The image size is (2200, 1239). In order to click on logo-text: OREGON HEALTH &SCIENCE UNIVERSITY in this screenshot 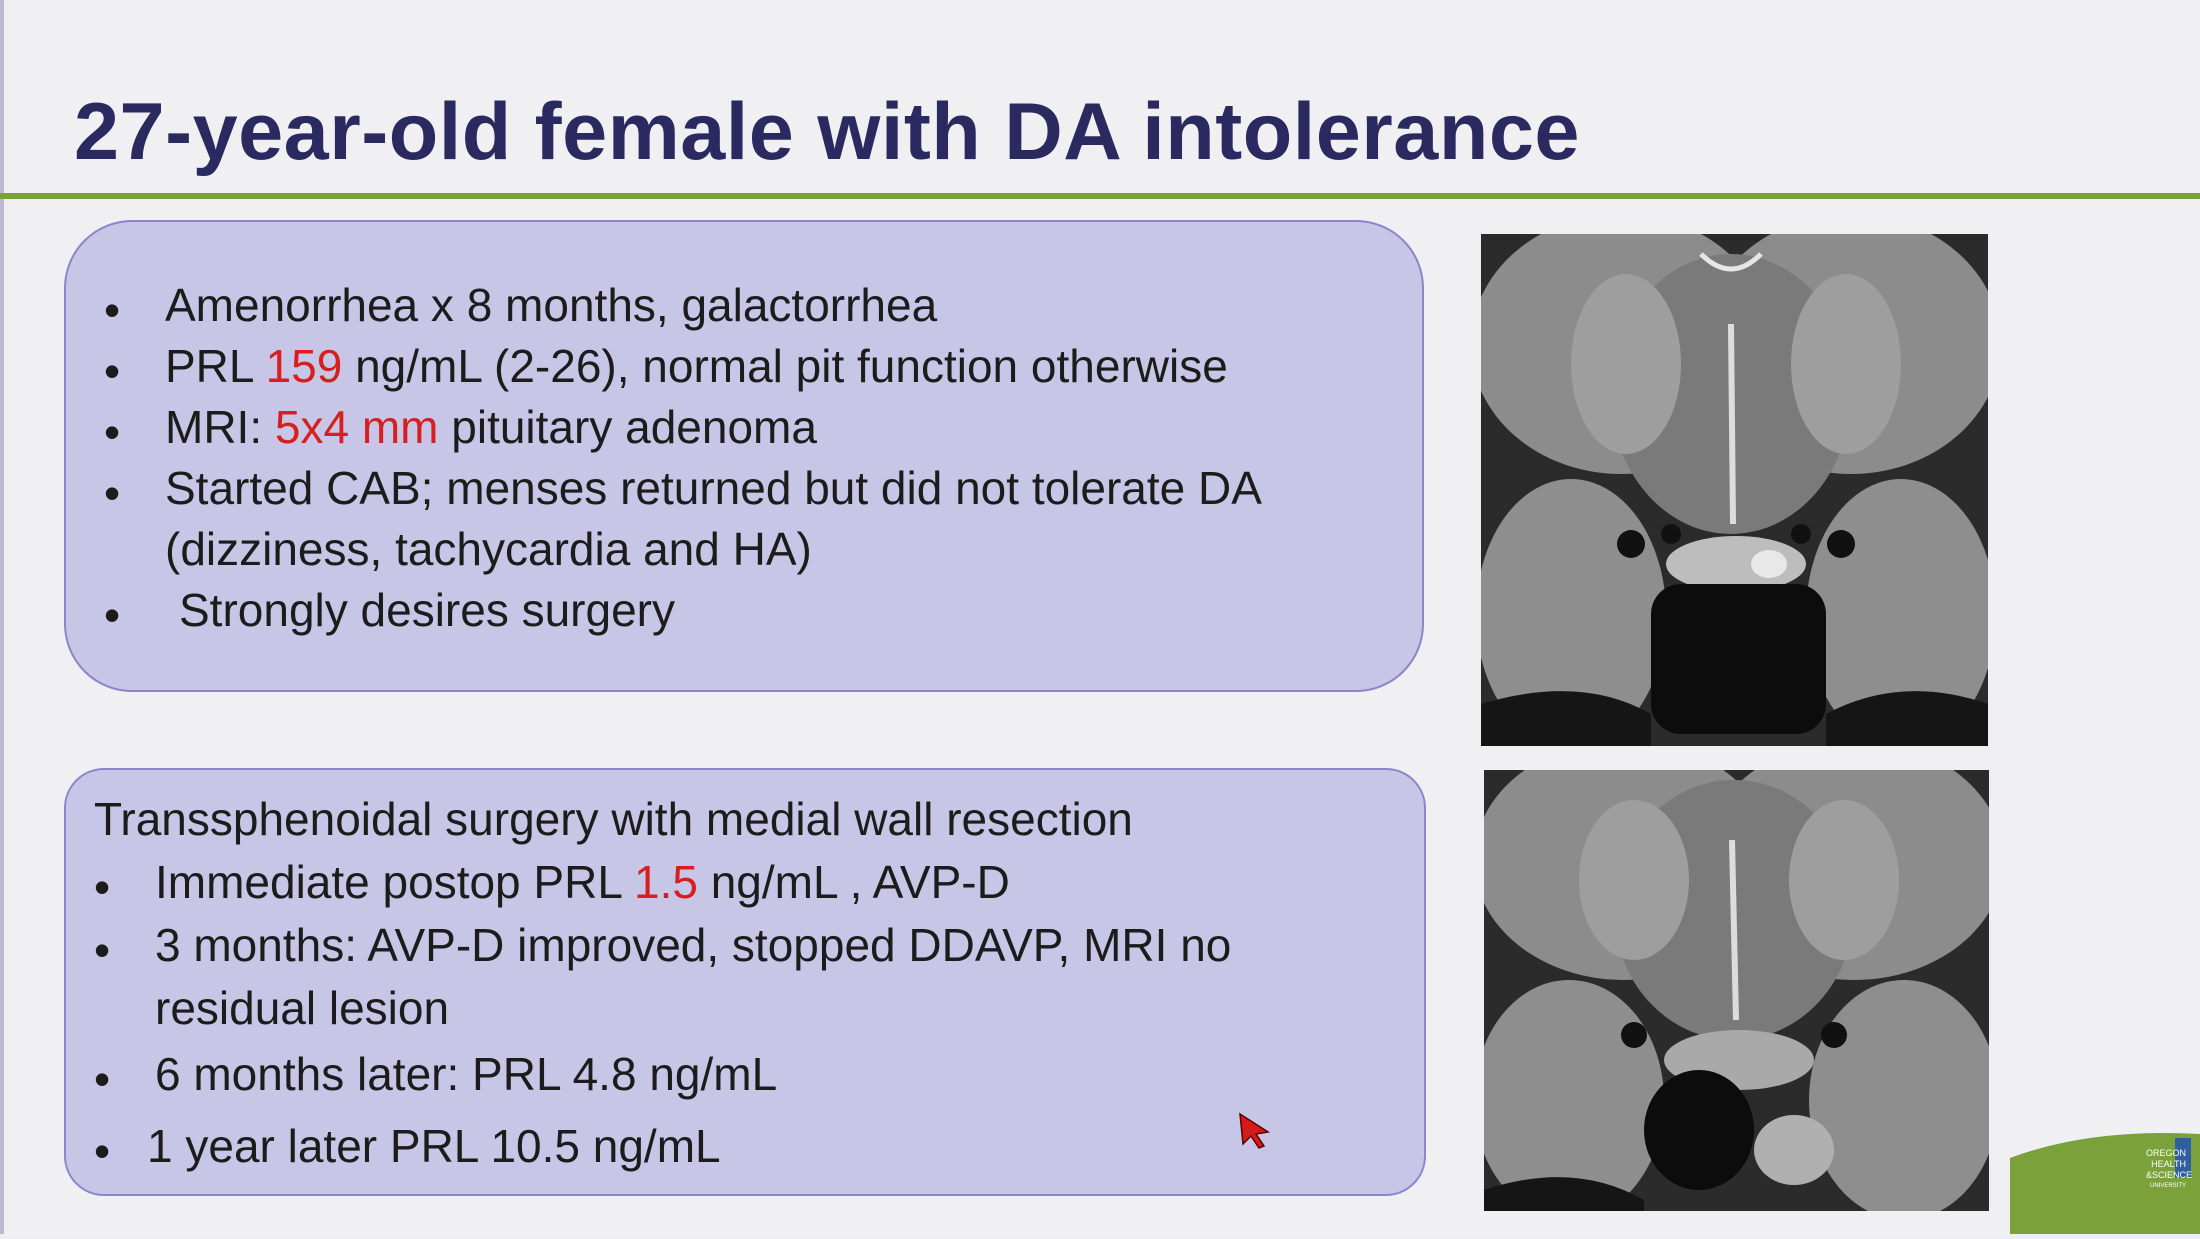, I will do `click(2169, 1170)`.